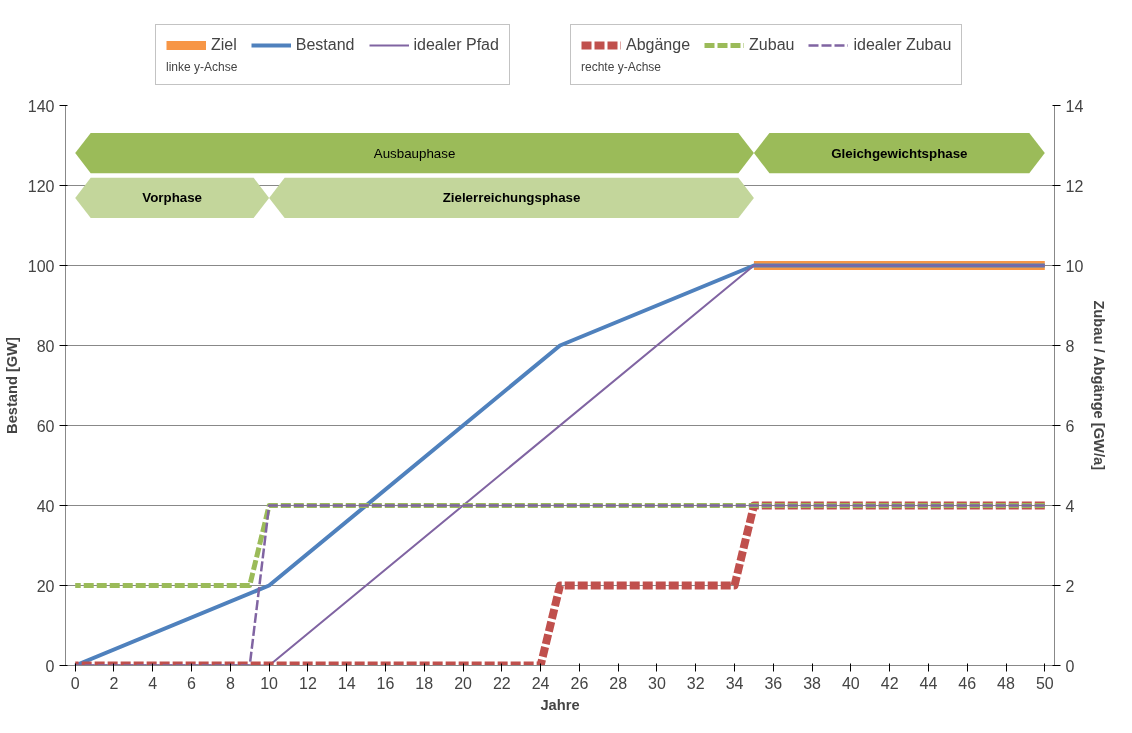 This screenshot has height=733, width=1132. What do you see at coordinates (11, 385) in the screenshot?
I see `y-axis-title: Bestand [GW]` at bounding box center [11, 385].